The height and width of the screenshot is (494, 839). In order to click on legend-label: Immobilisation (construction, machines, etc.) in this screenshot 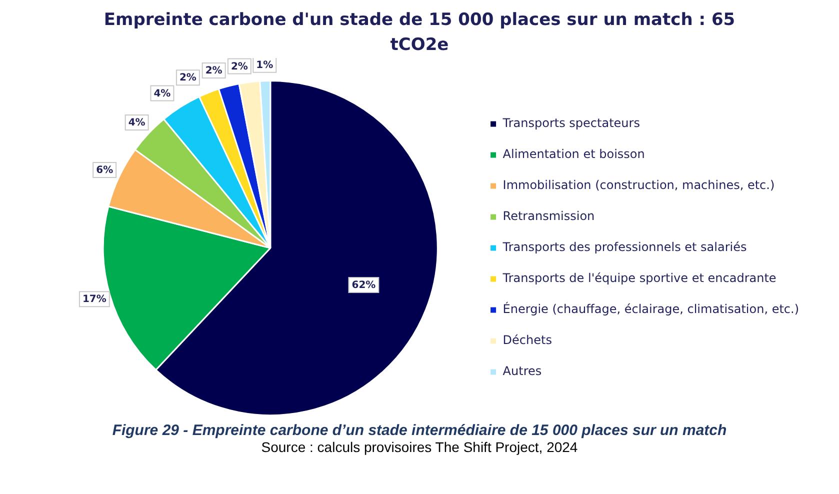, I will do `click(638, 185)`.